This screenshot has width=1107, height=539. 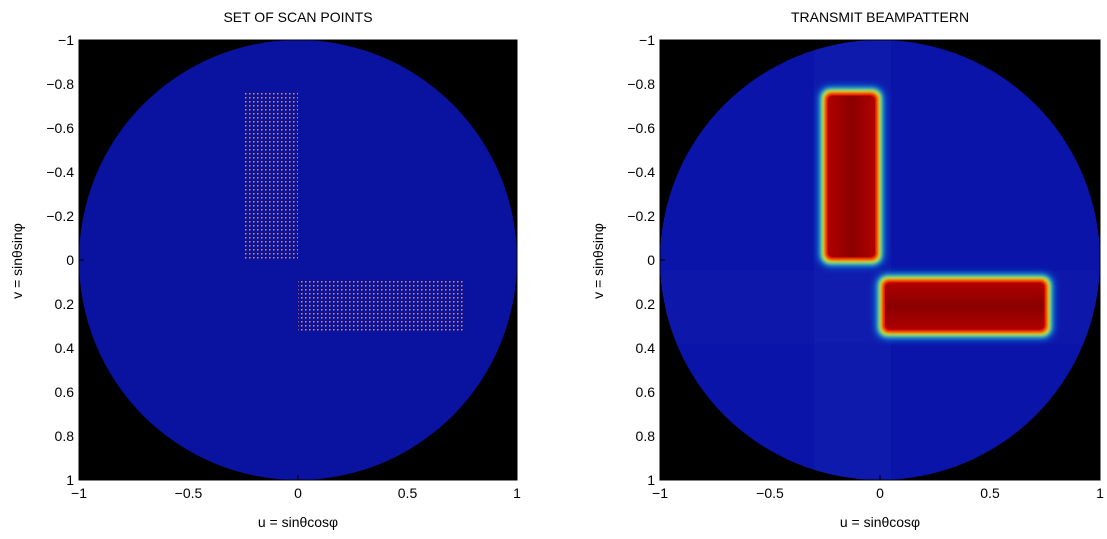 What do you see at coordinates (598, 261) in the screenshot?
I see `right-y-axis-label: v = sinθsinφ` at bounding box center [598, 261].